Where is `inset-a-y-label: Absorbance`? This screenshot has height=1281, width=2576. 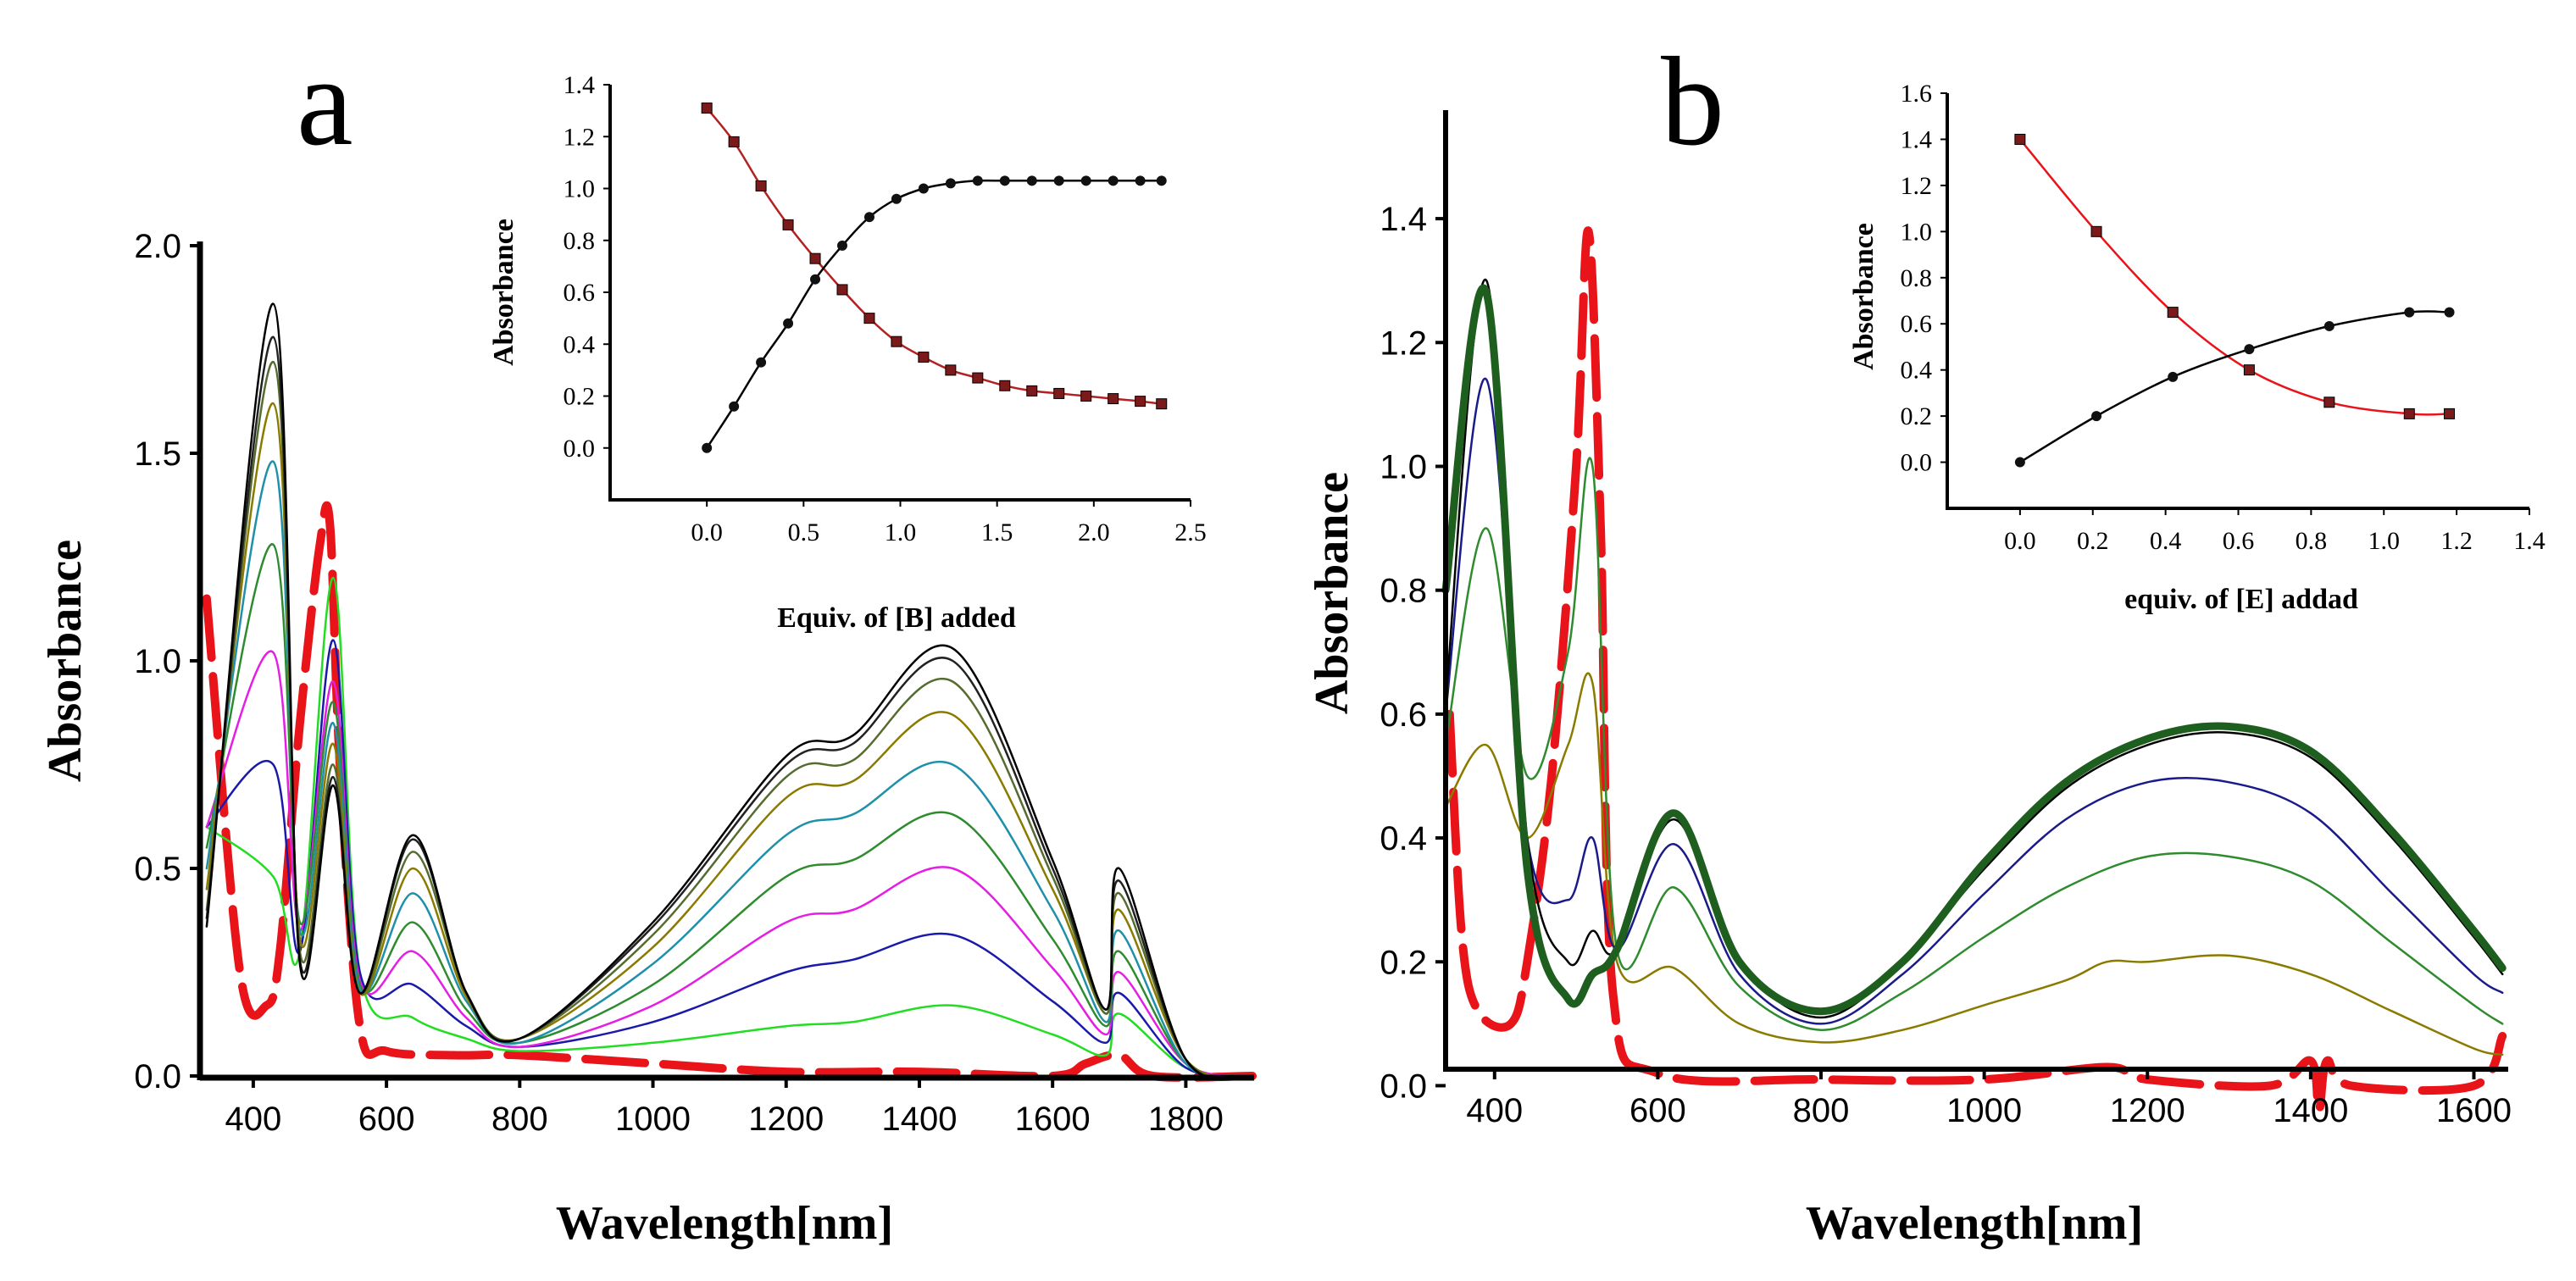
inset-a-y-label: Absorbance is located at coordinates (503, 292).